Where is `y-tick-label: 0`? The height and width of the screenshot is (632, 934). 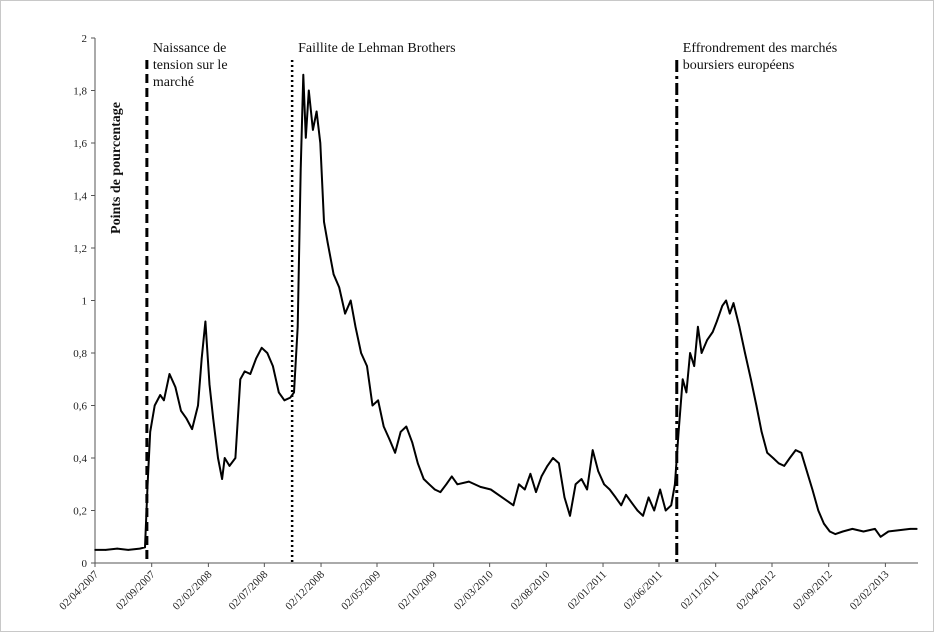
y-tick-label: 0 is located at coordinates (85, 564).